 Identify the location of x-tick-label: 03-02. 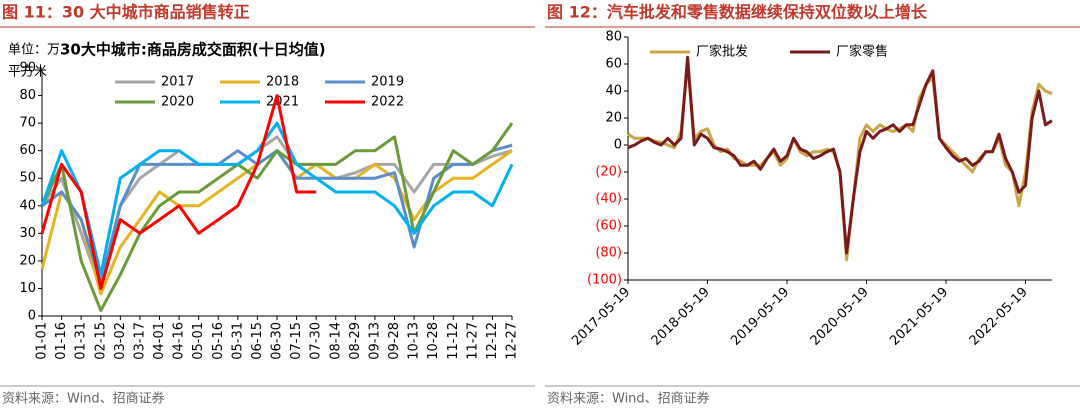
(120, 341).